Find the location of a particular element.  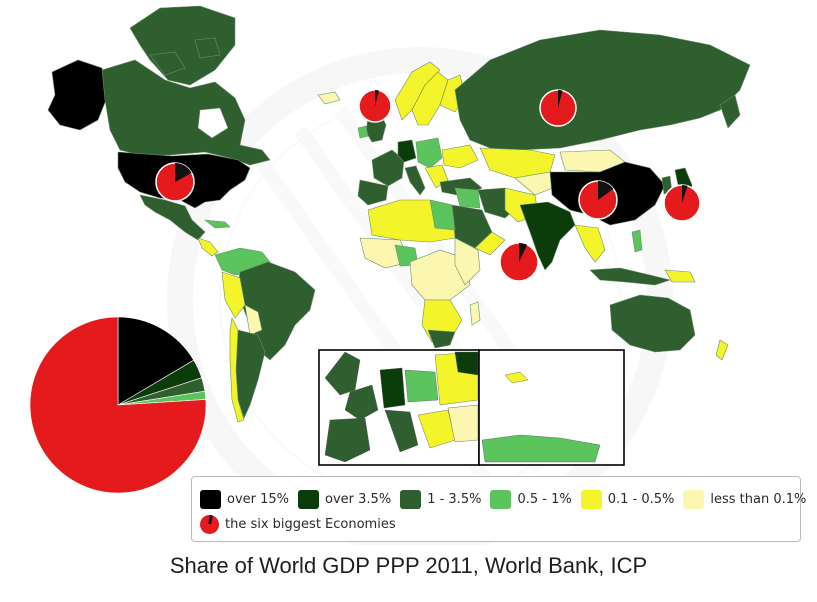

indonesia is located at coordinates (630, 276).